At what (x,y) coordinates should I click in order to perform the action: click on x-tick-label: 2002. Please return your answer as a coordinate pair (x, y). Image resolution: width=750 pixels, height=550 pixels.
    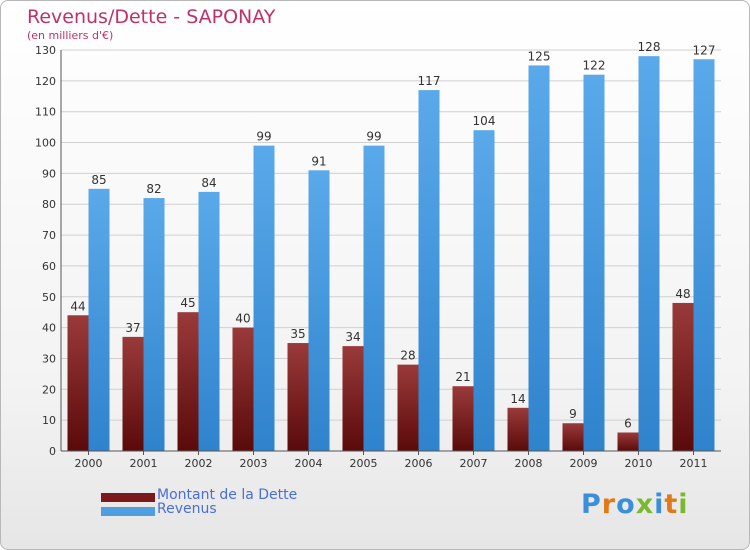
    Looking at the image, I should click on (199, 463).